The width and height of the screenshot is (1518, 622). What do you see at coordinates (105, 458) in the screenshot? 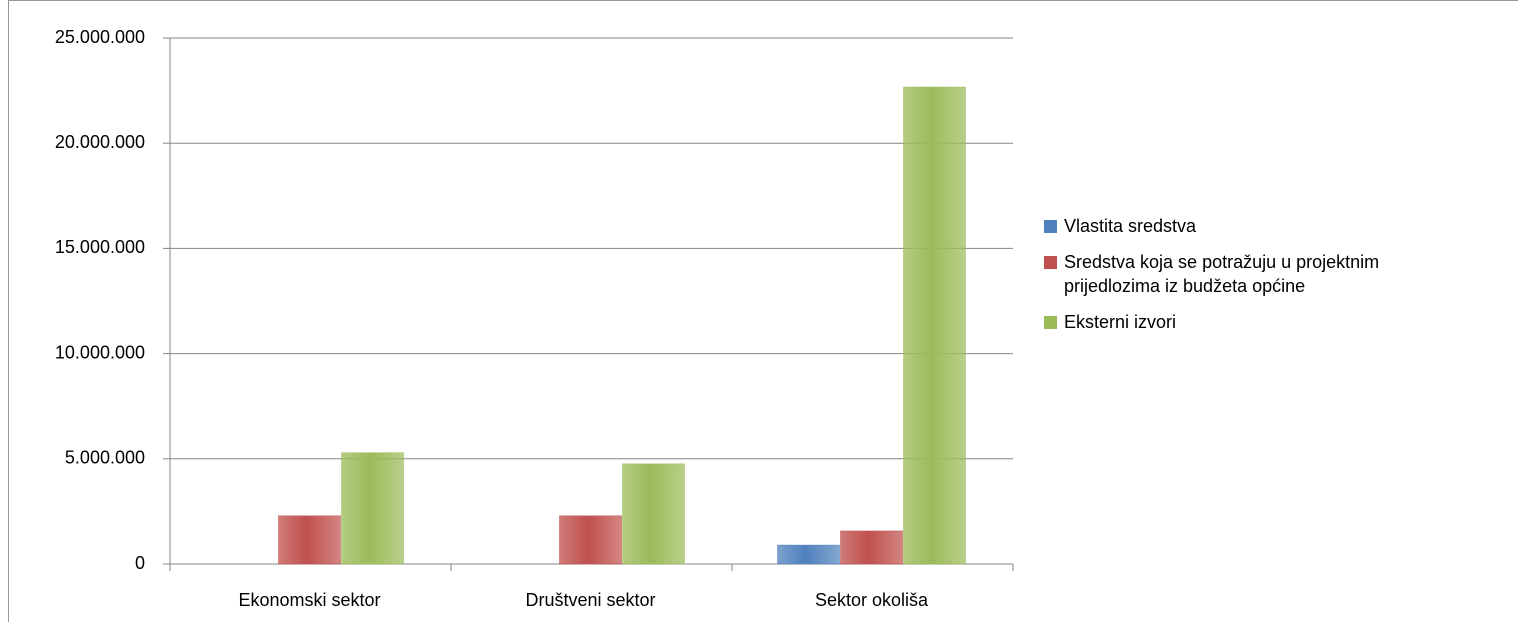
I see `y-tick-label: 5.000.000` at bounding box center [105, 458].